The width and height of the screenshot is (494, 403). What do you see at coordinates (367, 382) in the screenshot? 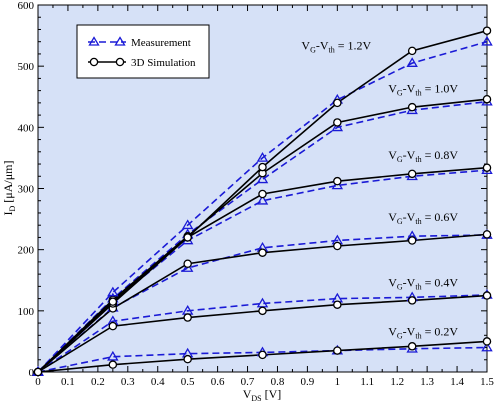
I see `x-tick-label: 1.1` at bounding box center [367, 382].